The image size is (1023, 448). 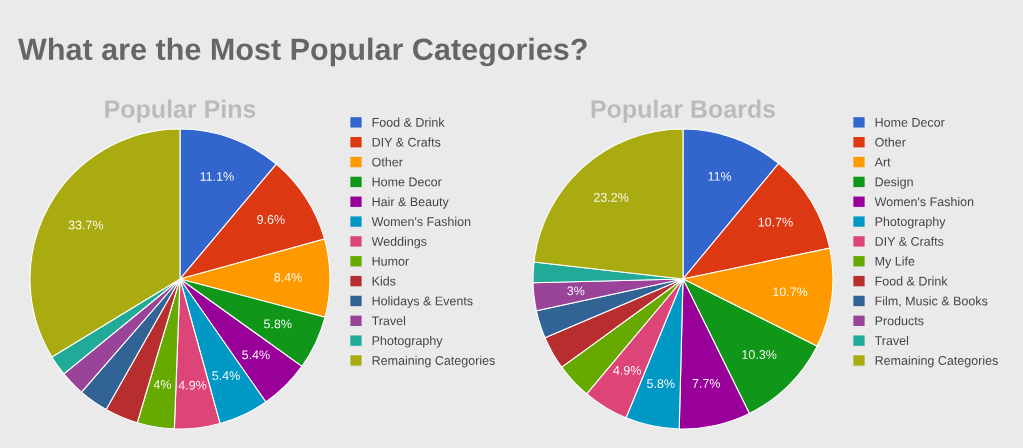 What do you see at coordinates (86, 225) in the screenshot?
I see `data-label: 33.7%` at bounding box center [86, 225].